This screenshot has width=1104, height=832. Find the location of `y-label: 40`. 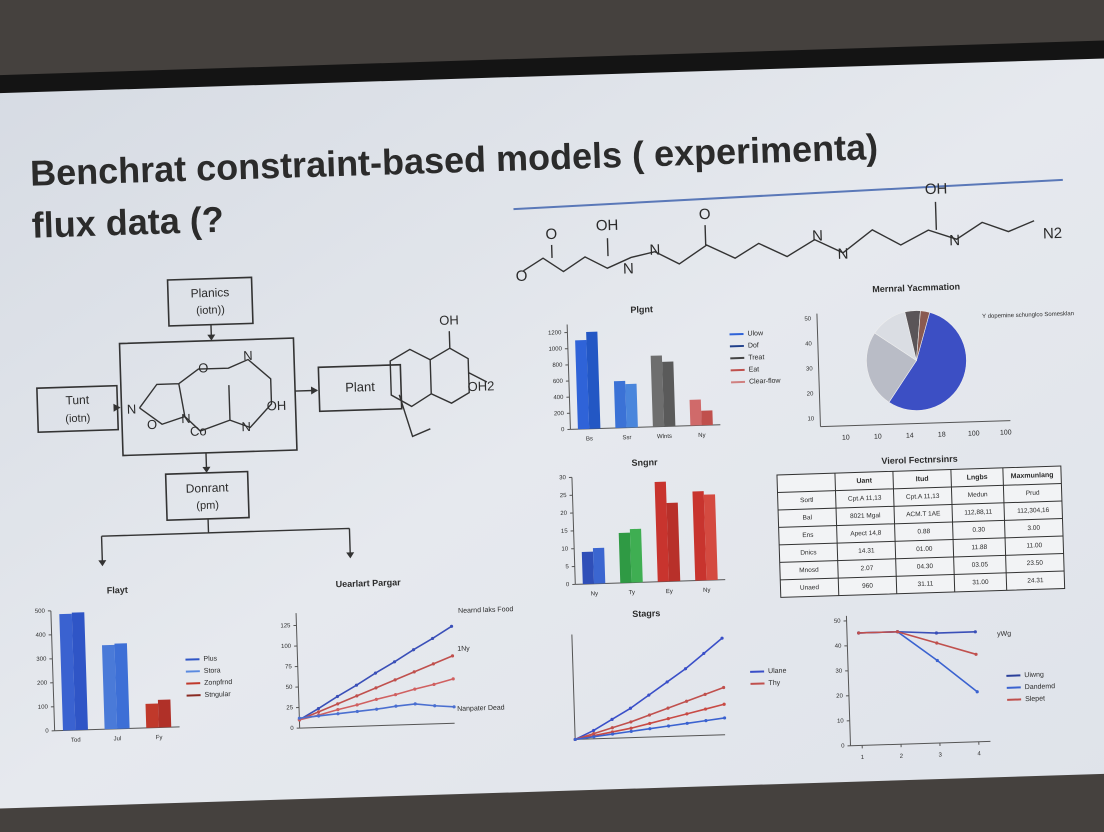

y-label: 40 is located at coordinates (809, 344).